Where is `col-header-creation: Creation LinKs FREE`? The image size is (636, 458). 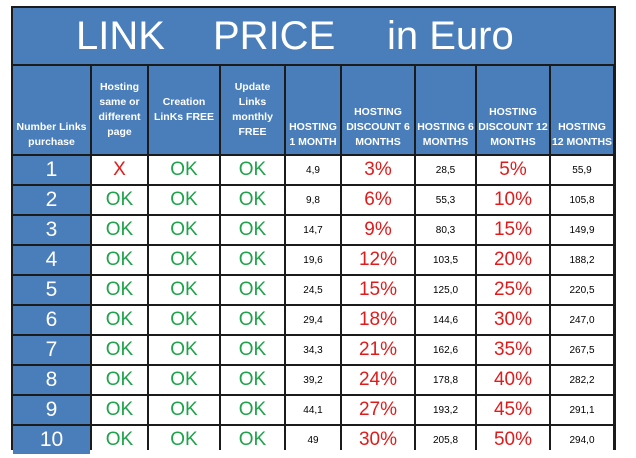
col-header-creation: Creation LinKs FREE is located at coordinates (184, 110).